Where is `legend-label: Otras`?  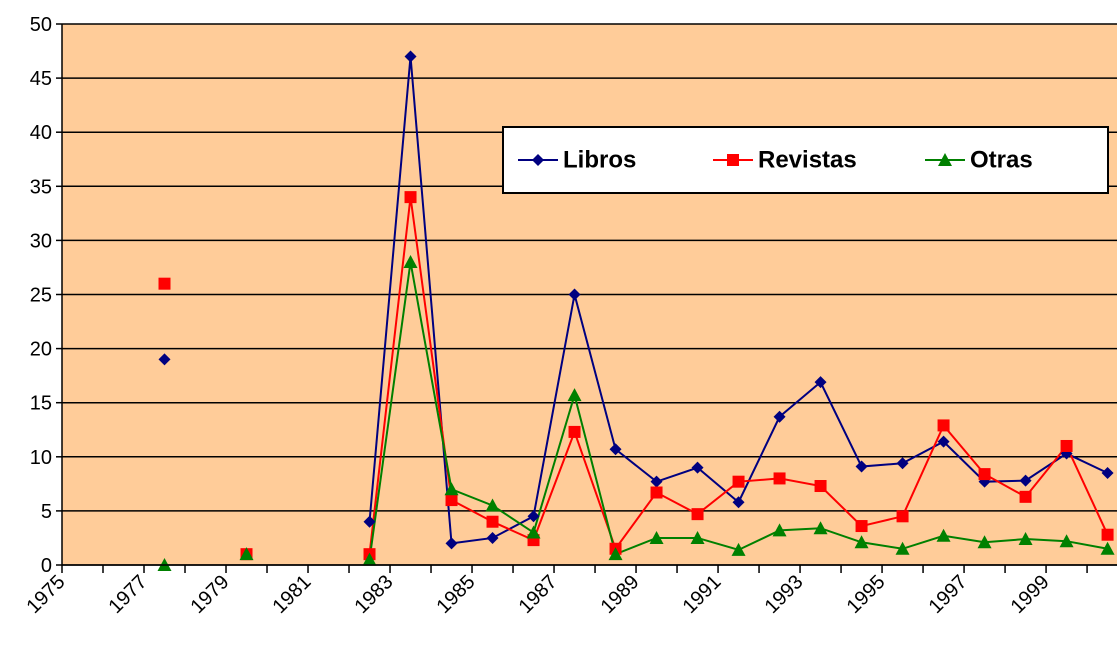
legend-label: Otras is located at coordinates (1001, 159).